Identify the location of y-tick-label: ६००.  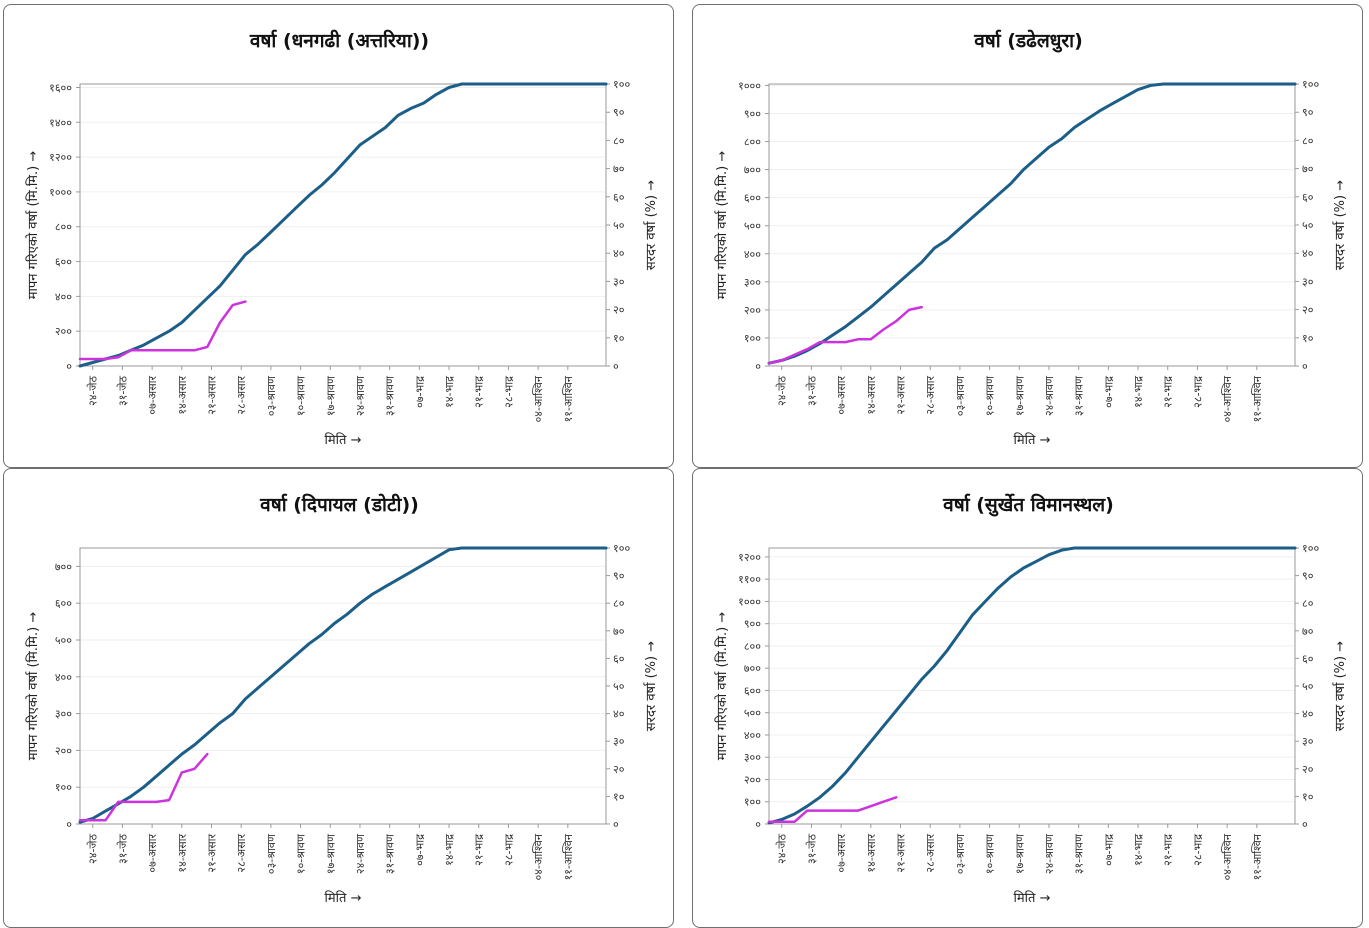
(63, 262).